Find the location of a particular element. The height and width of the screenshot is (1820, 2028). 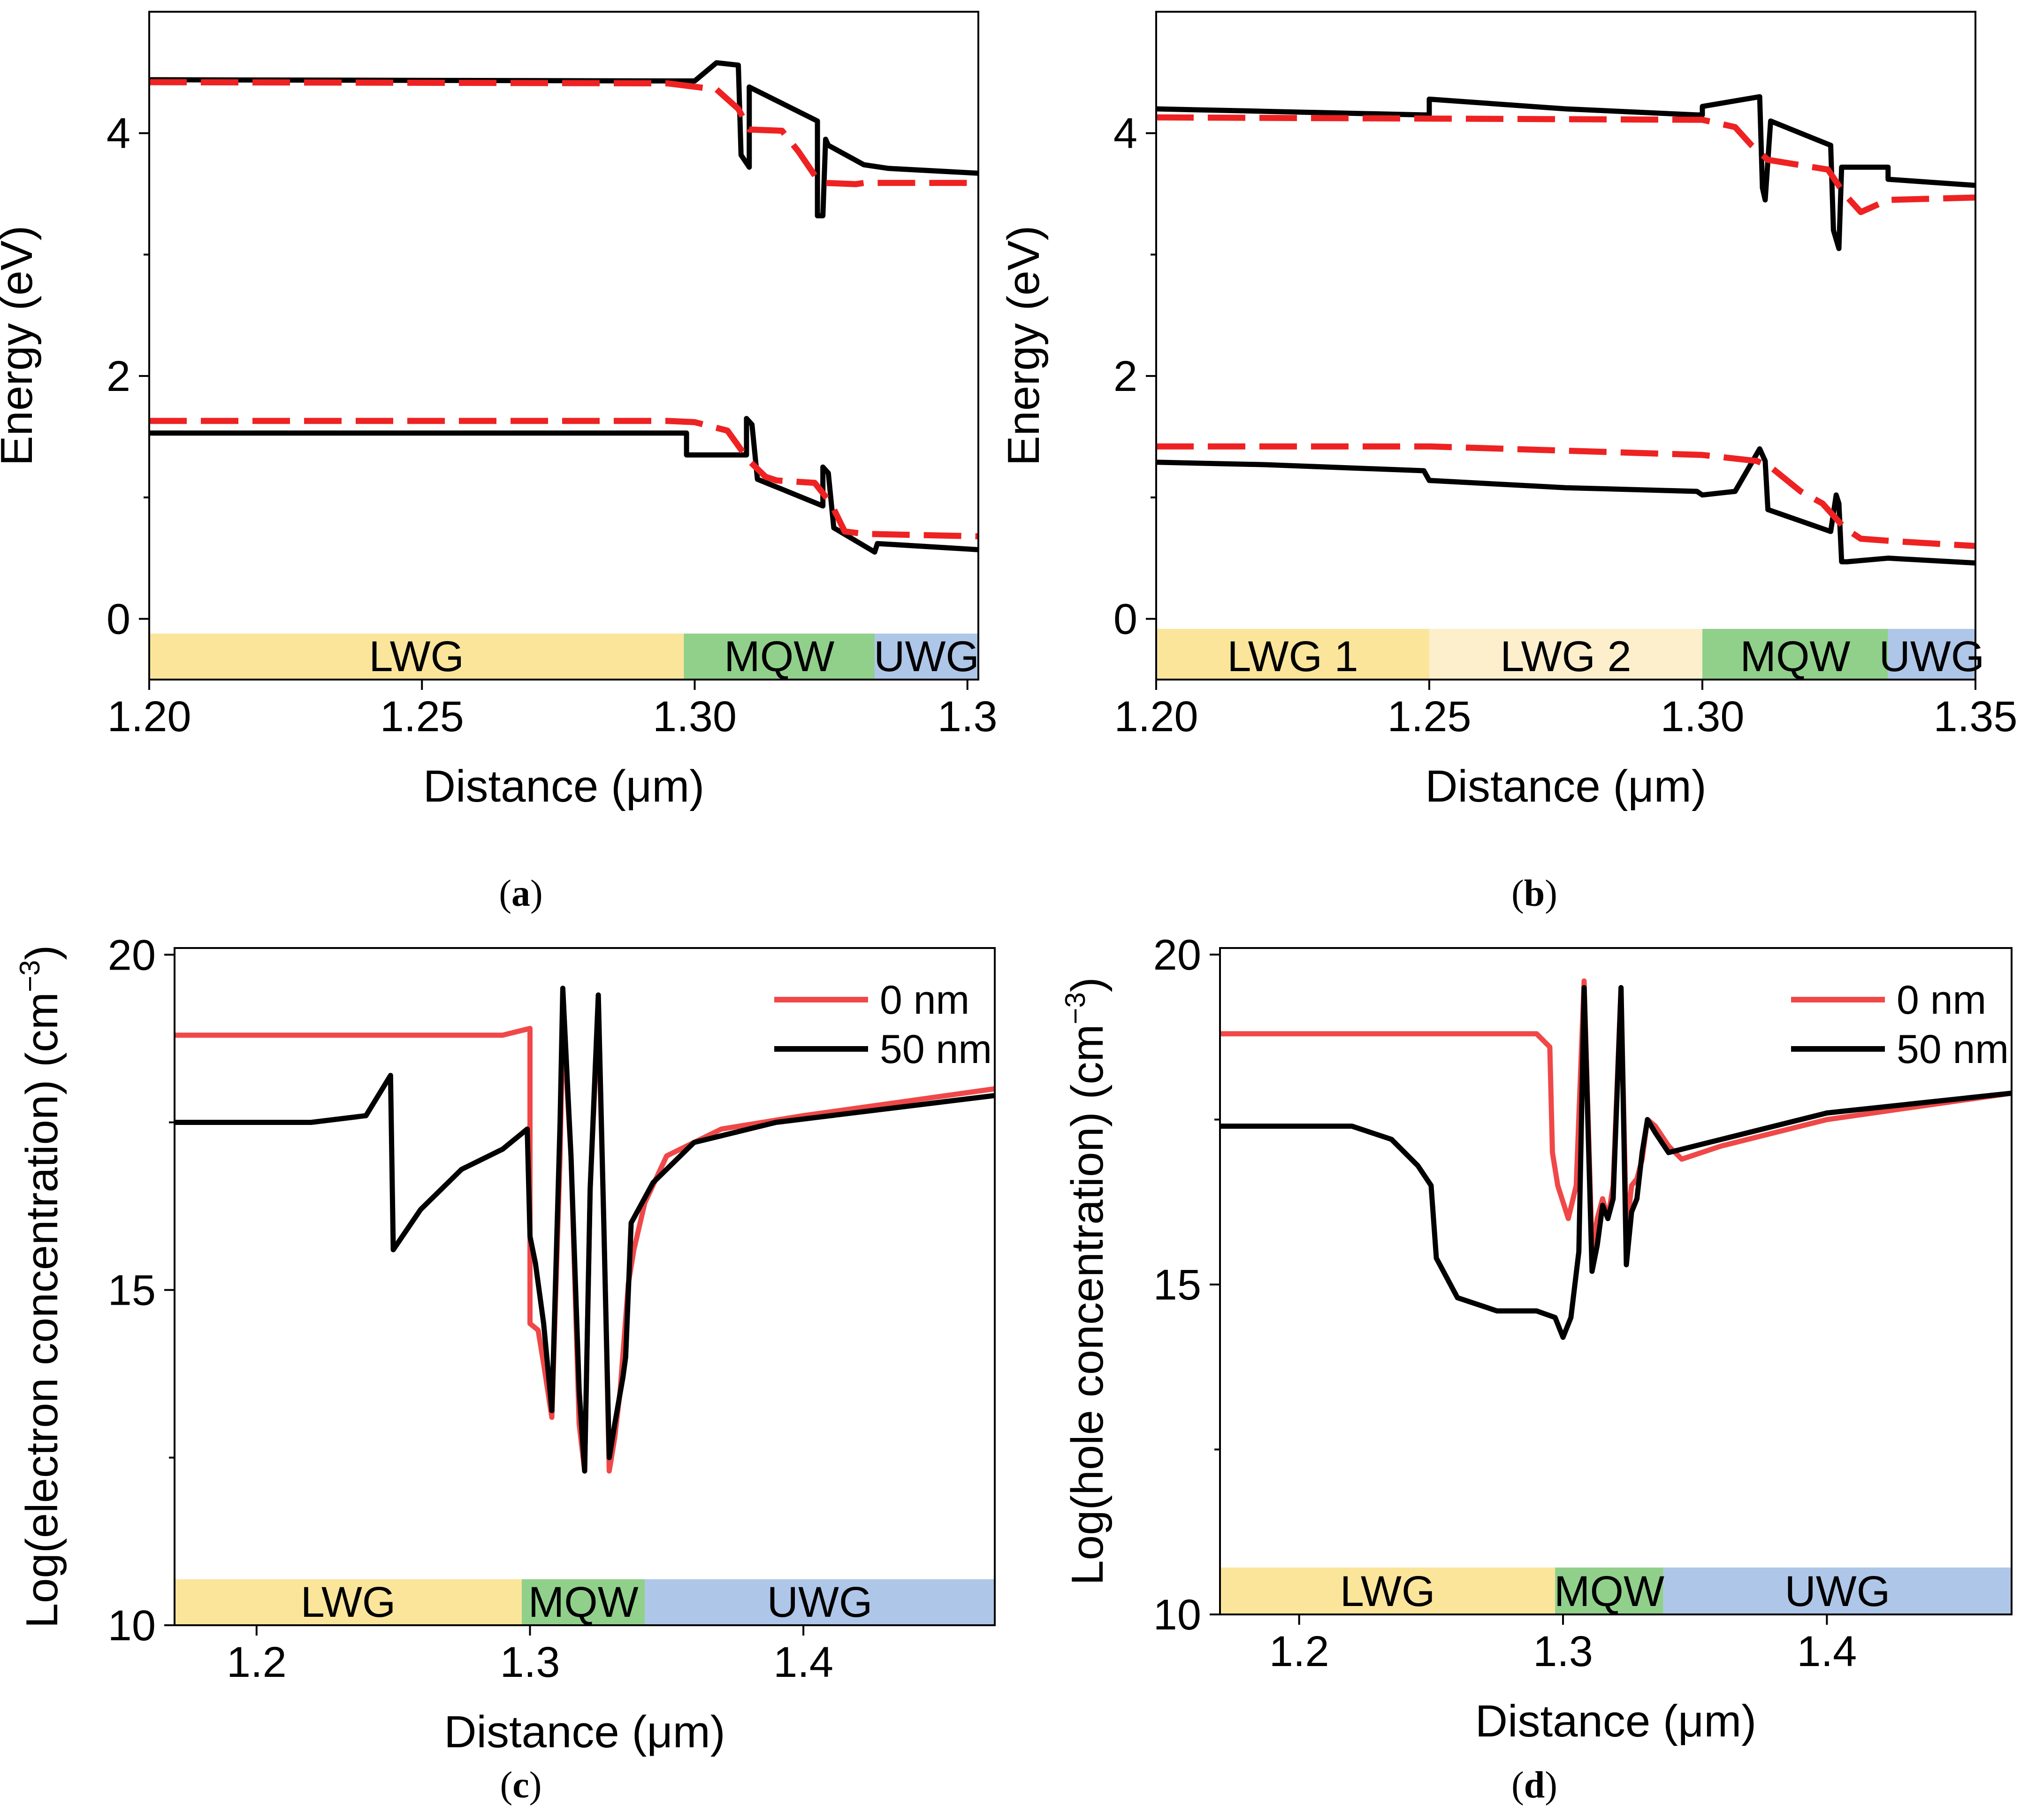

panel-caption-letter: c is located at coordinates (521, 1785).